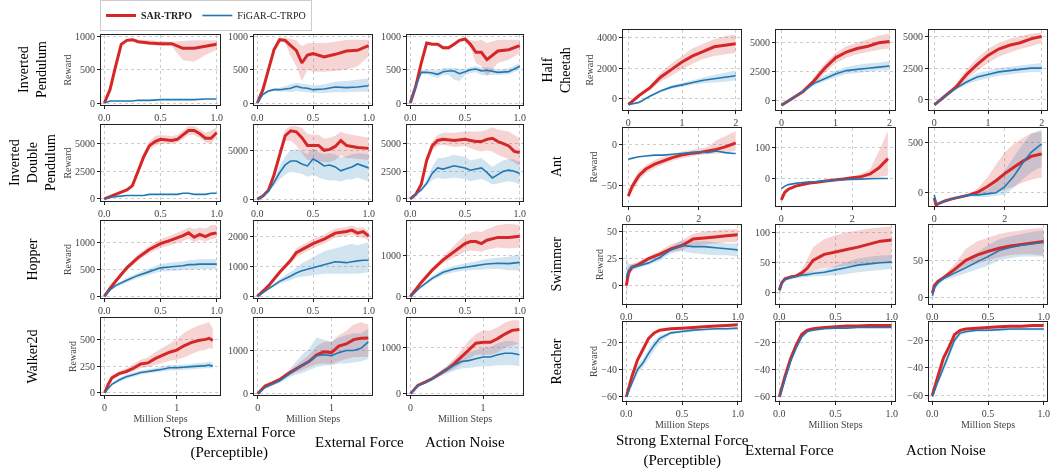 Image resolution: width=1053 pixels, height=472 pixels. Describe the element at coordinates (762, 232) in the screenshot. I see `y-tick-label: 100` at that location.